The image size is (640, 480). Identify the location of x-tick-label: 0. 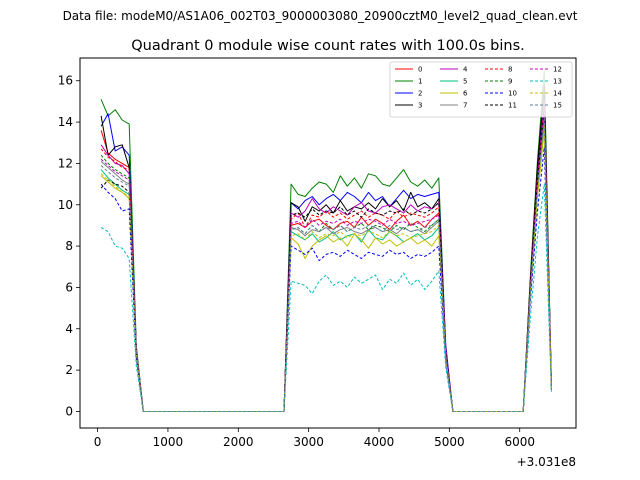
(98, 442).